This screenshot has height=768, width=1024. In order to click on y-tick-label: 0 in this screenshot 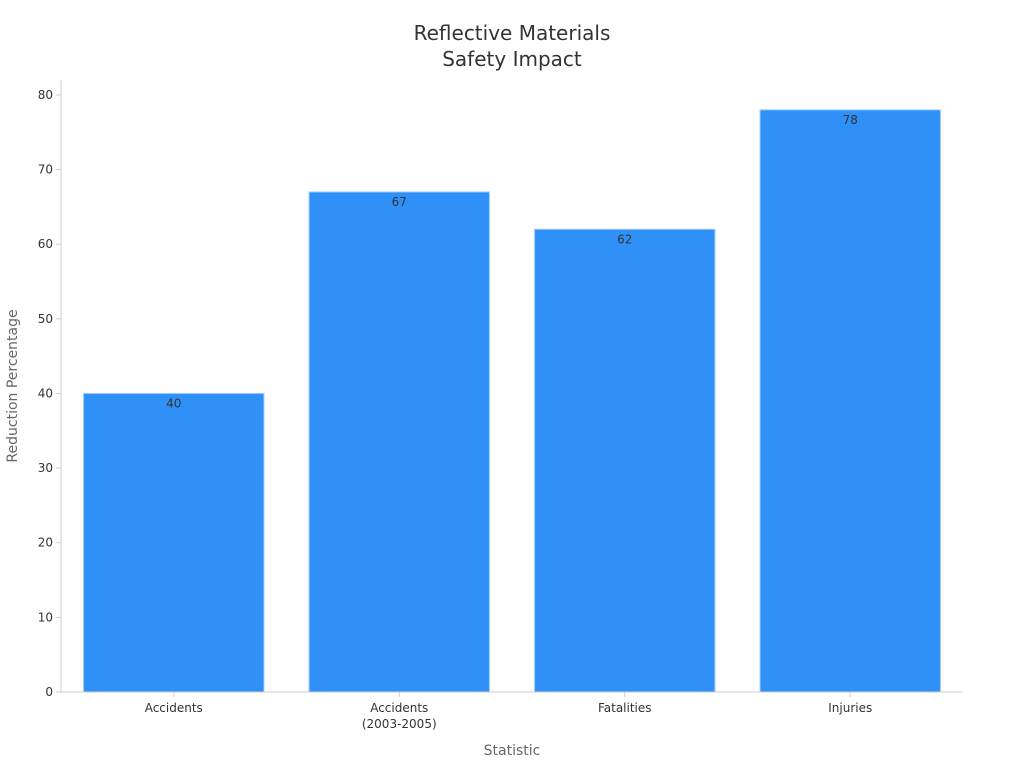, I will do `click(49, 692)`.